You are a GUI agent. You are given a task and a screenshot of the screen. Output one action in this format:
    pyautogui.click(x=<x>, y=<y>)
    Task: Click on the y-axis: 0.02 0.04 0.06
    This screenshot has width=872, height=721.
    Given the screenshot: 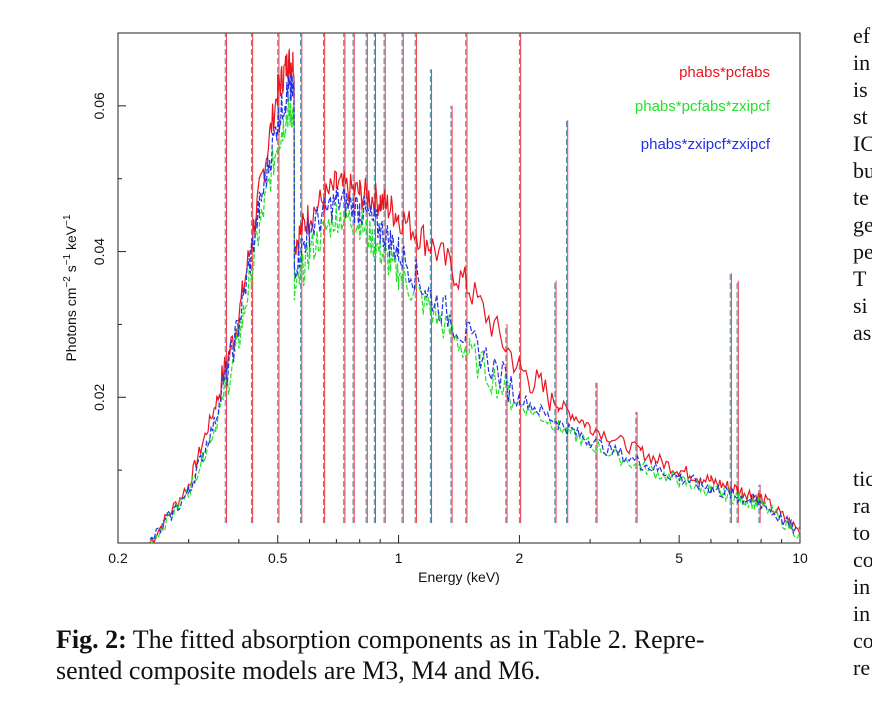 What is the action you would take?
    pyautogui.click(x=108, y=251)
    